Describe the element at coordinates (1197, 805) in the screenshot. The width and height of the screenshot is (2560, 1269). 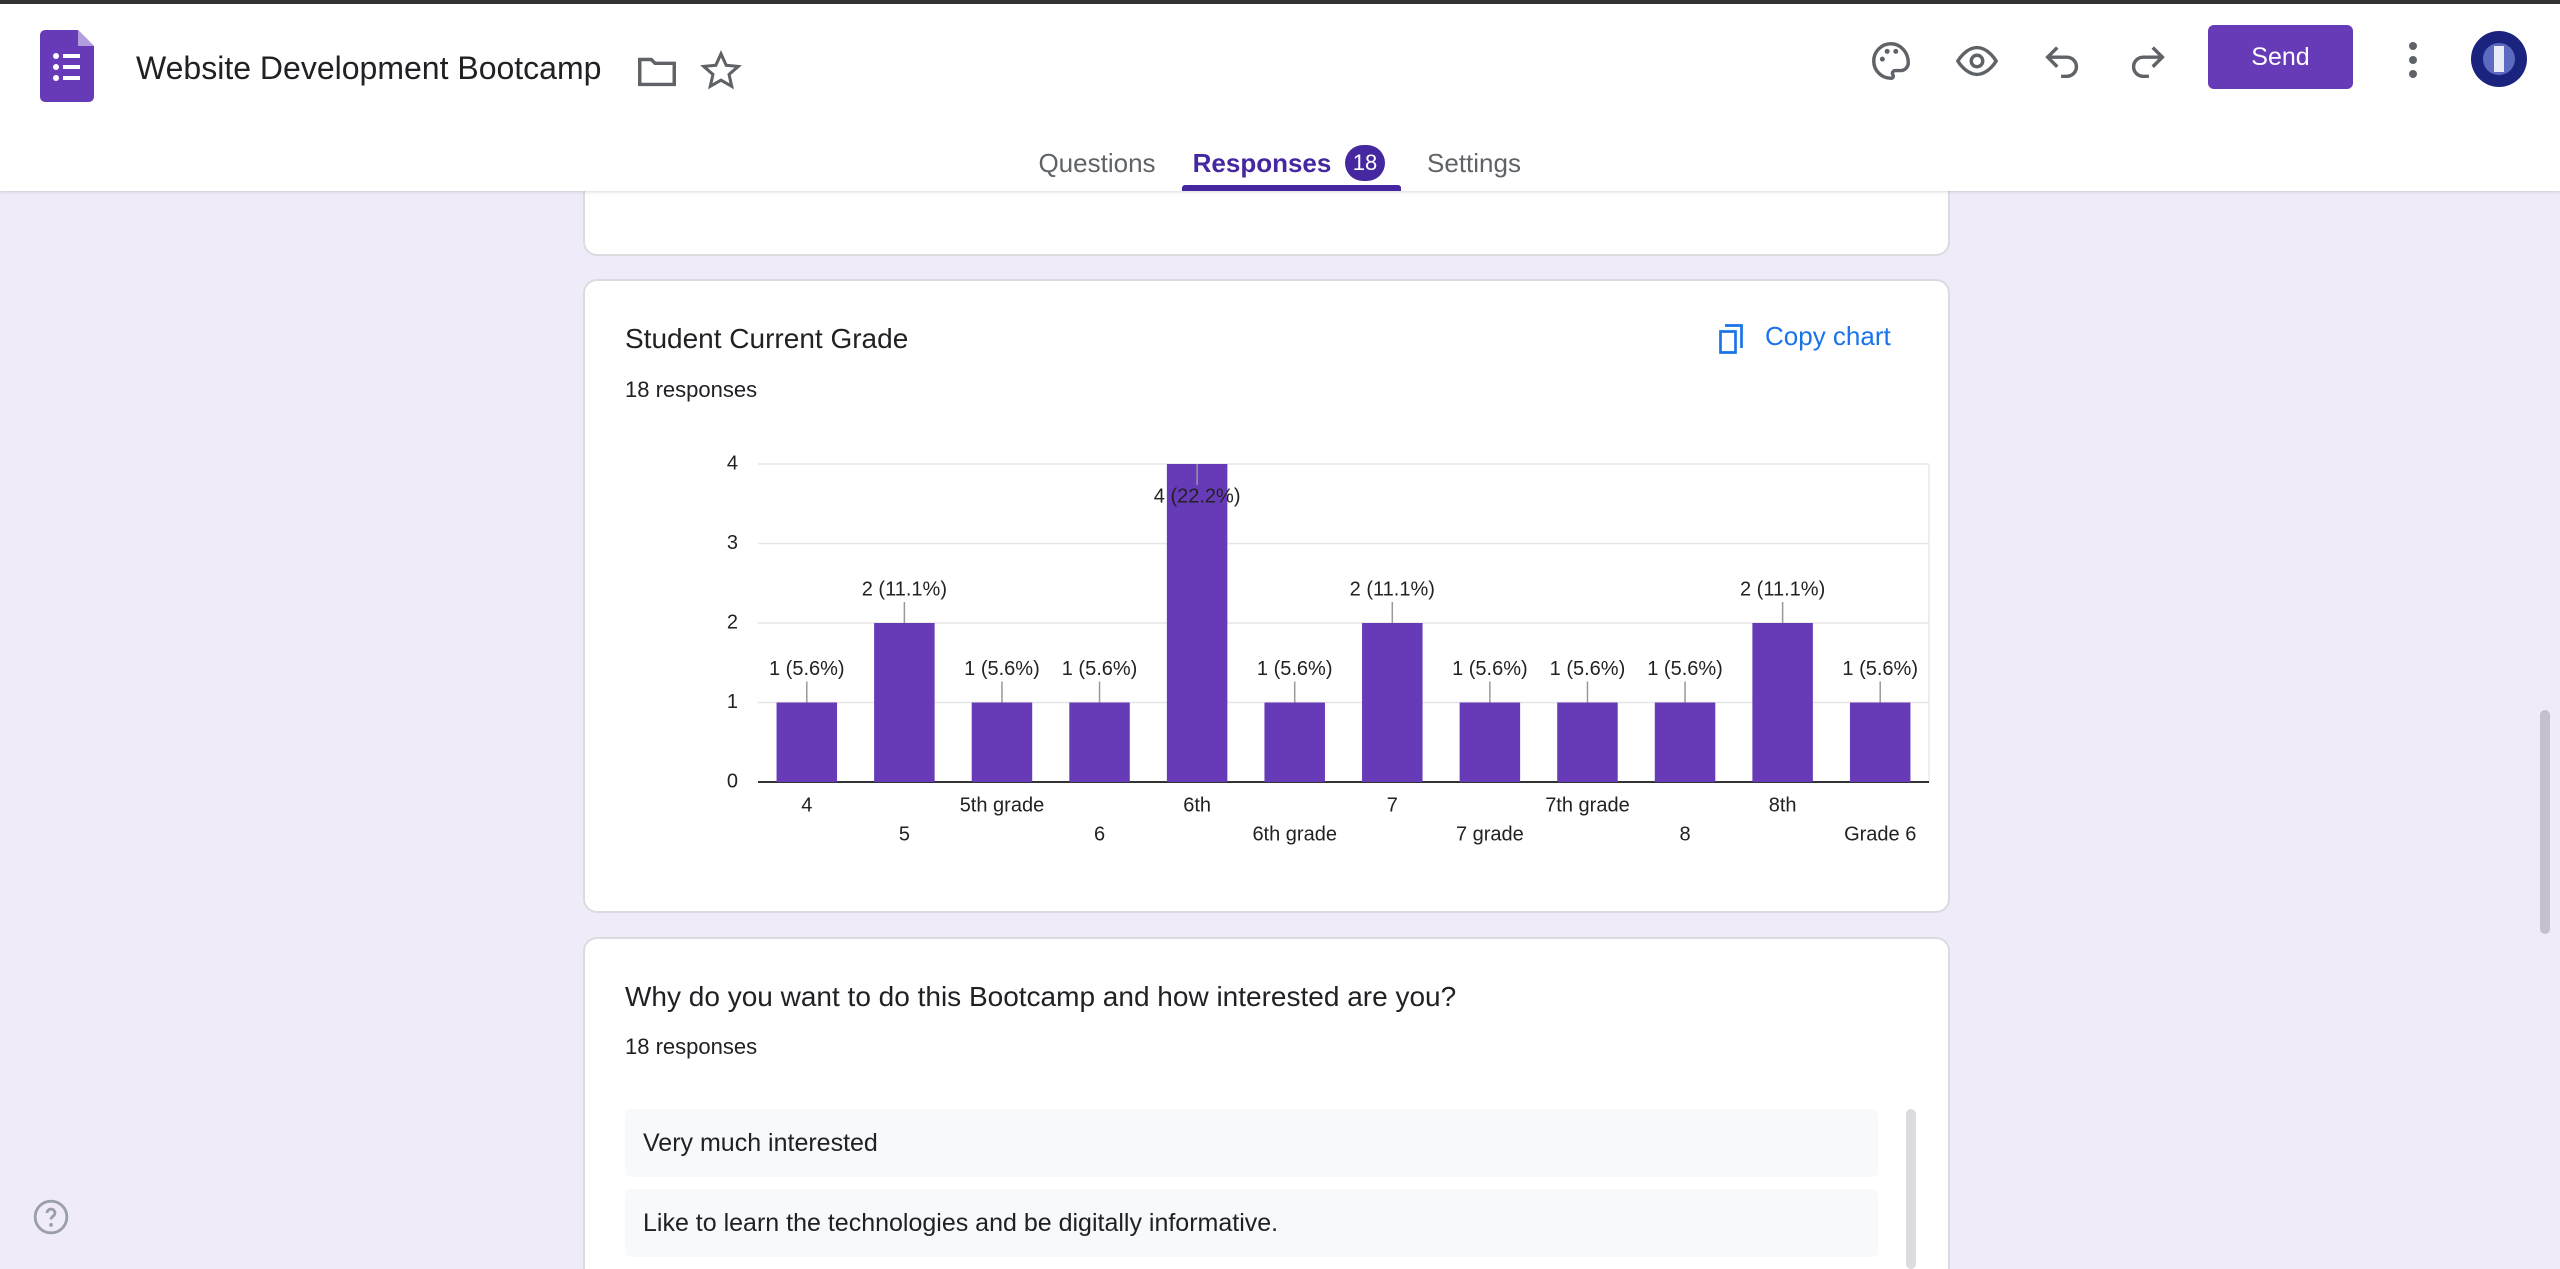
I see `x-tick-label: 6th` at that location.